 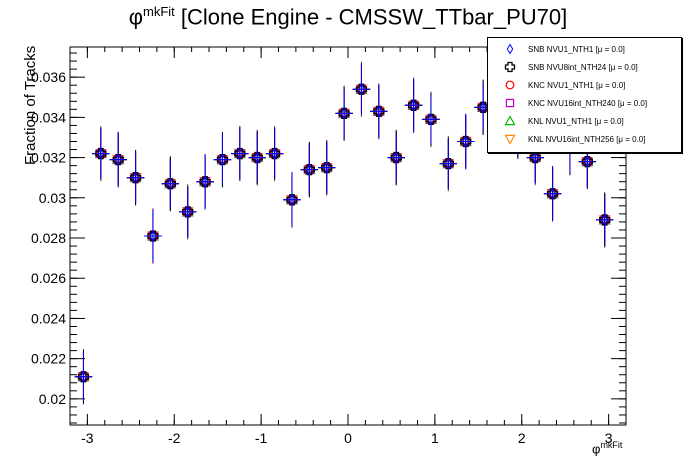 What do you see at coordinates (371, 17) in the screenshot?
I see `title-rest: [Clone Engine - CMSSW_TTbar_PU70]` at bounding box center [371, 17].